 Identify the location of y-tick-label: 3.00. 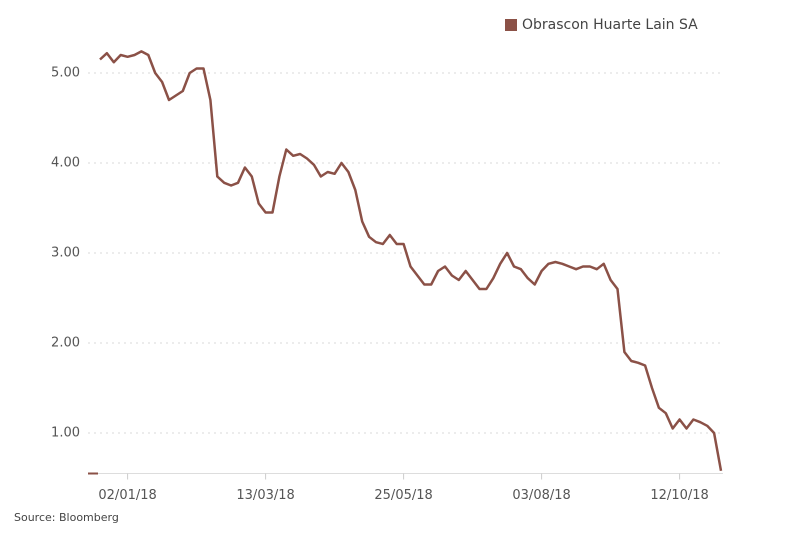
(65, 253).